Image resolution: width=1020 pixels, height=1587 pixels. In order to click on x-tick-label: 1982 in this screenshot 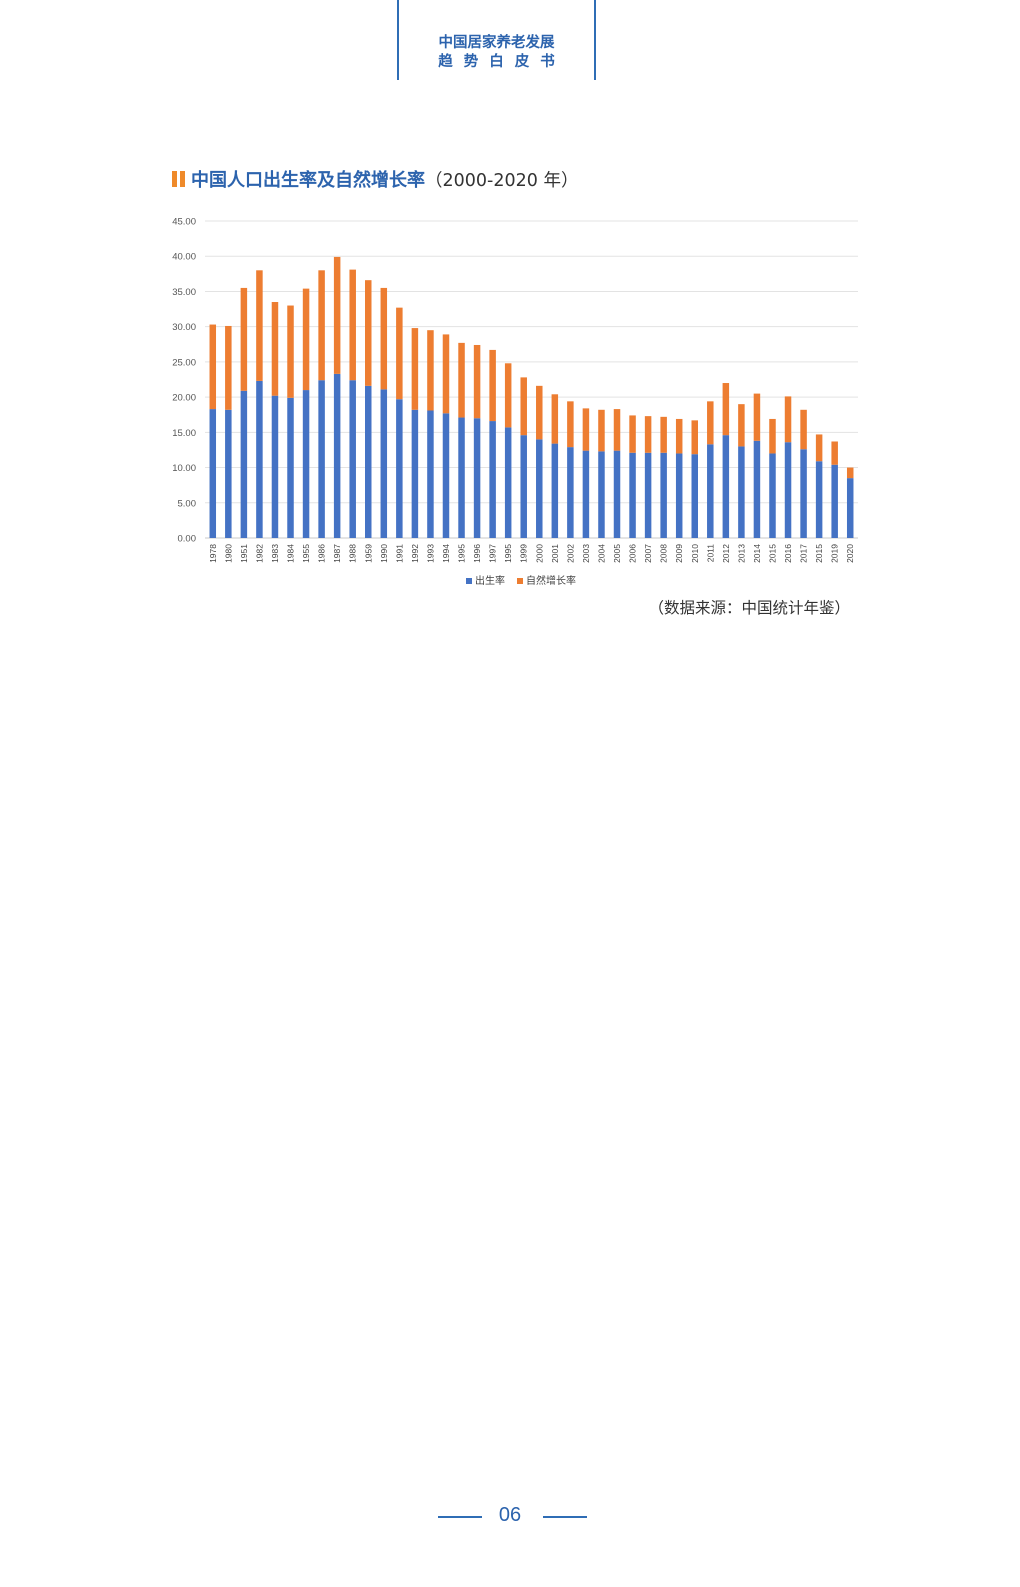, I will do `click(259, 553)`.